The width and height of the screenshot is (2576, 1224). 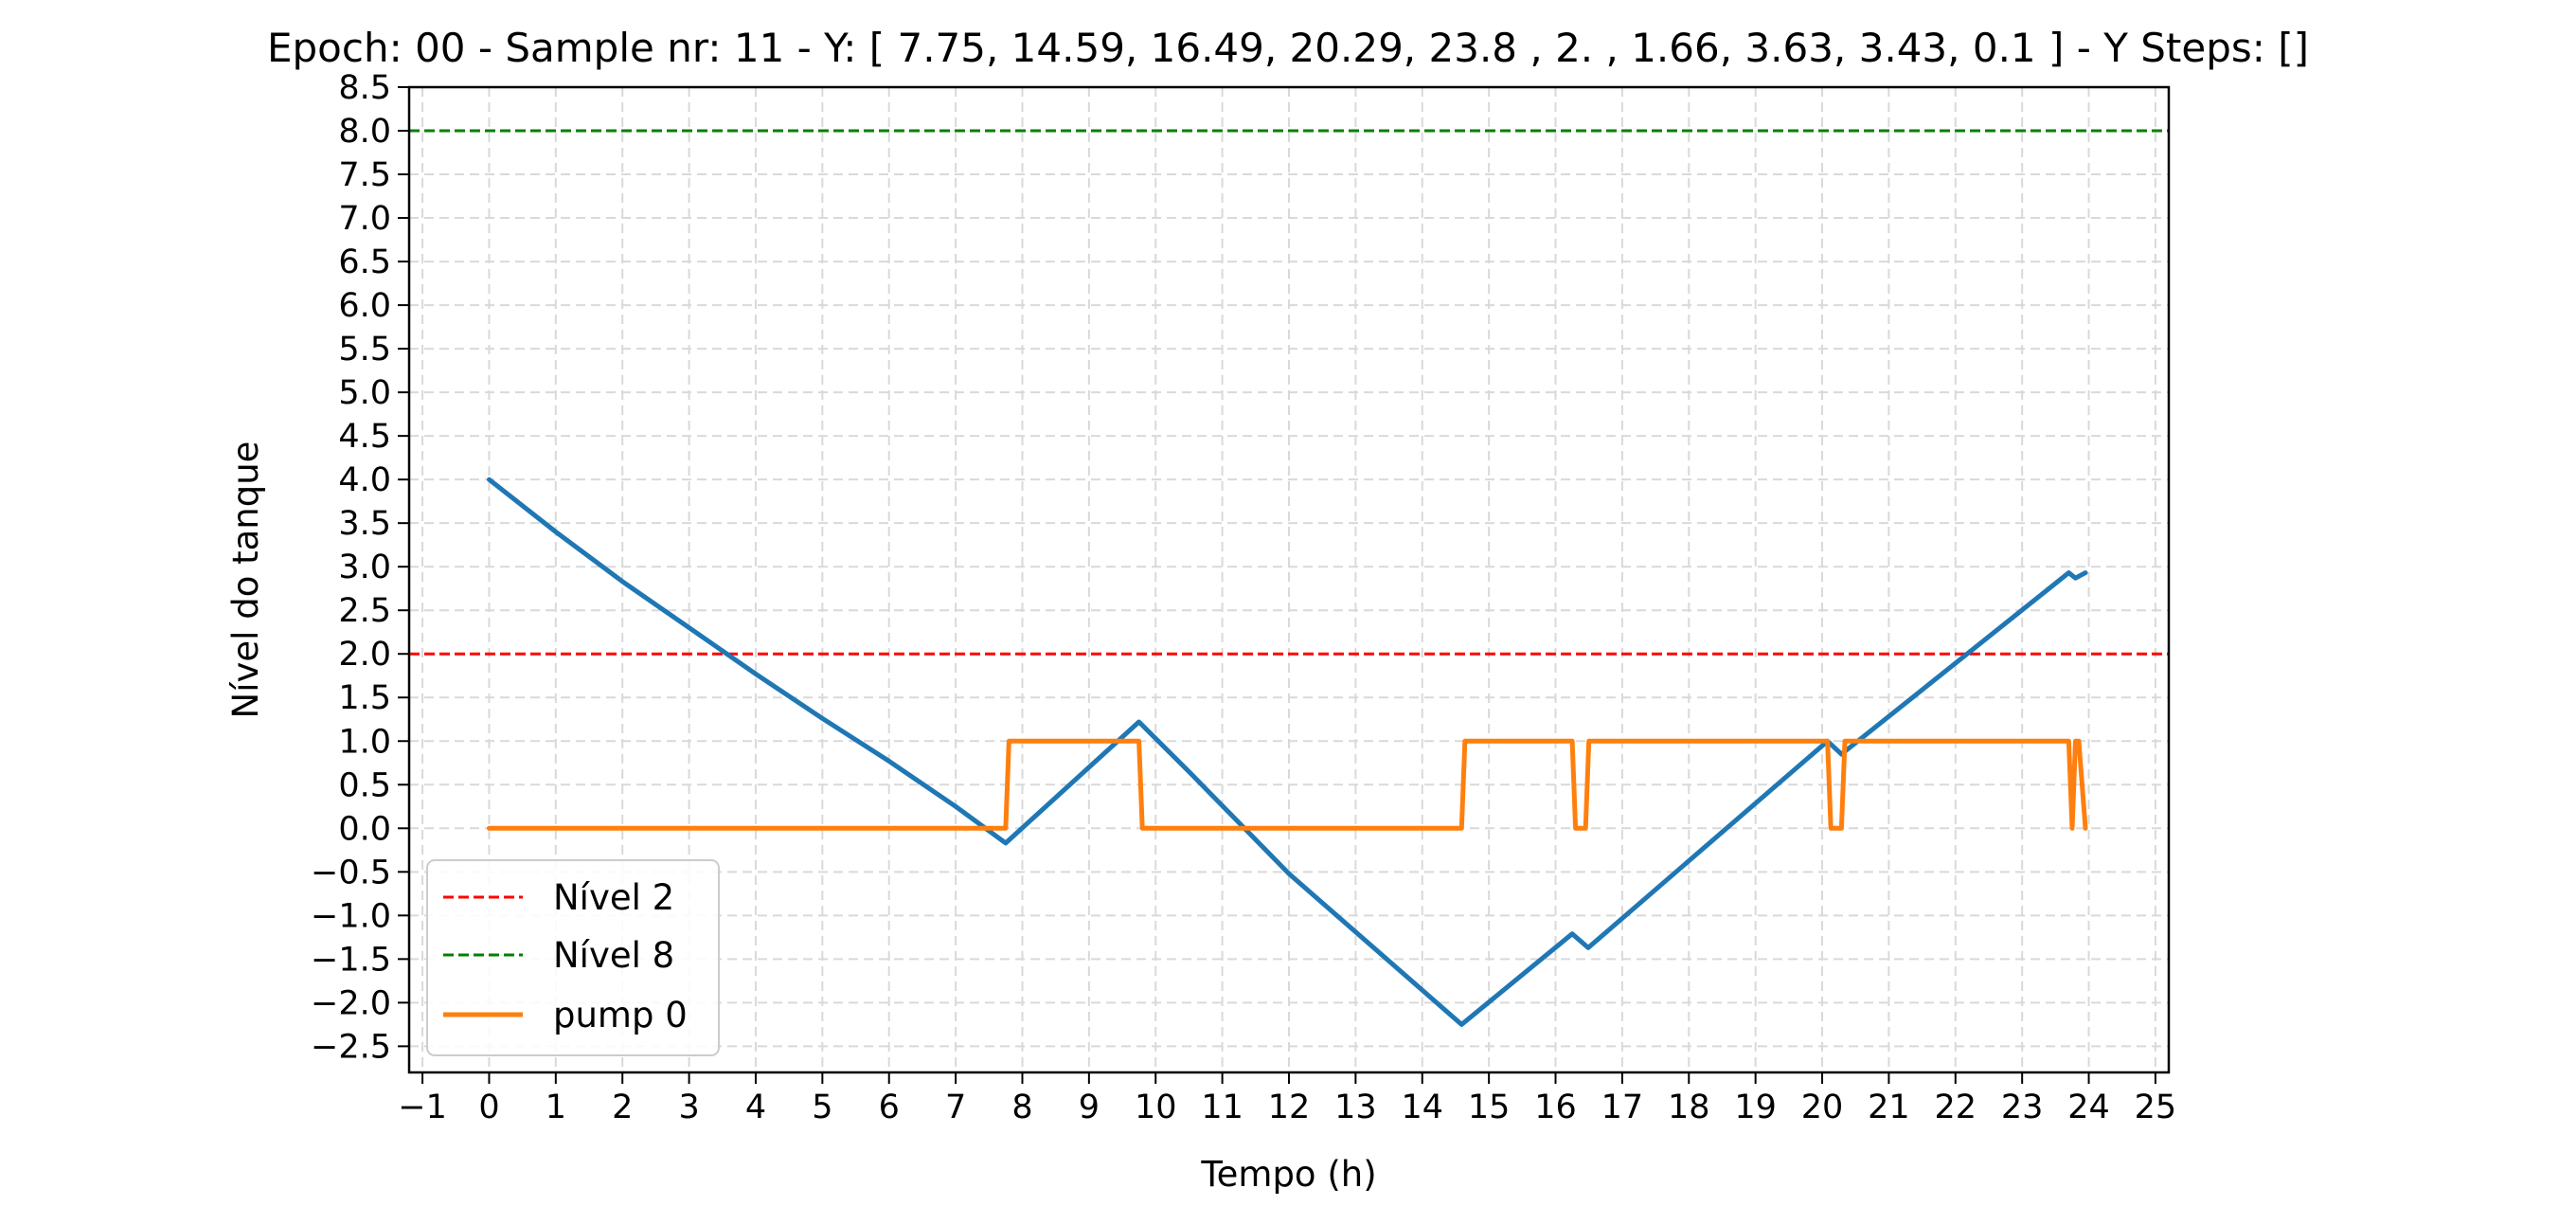 What do you see at coordinates (1288, 1174) in the screenshot?
I see `x-axis-label: Tempo (h)` at bounding box center [1288, 1174].